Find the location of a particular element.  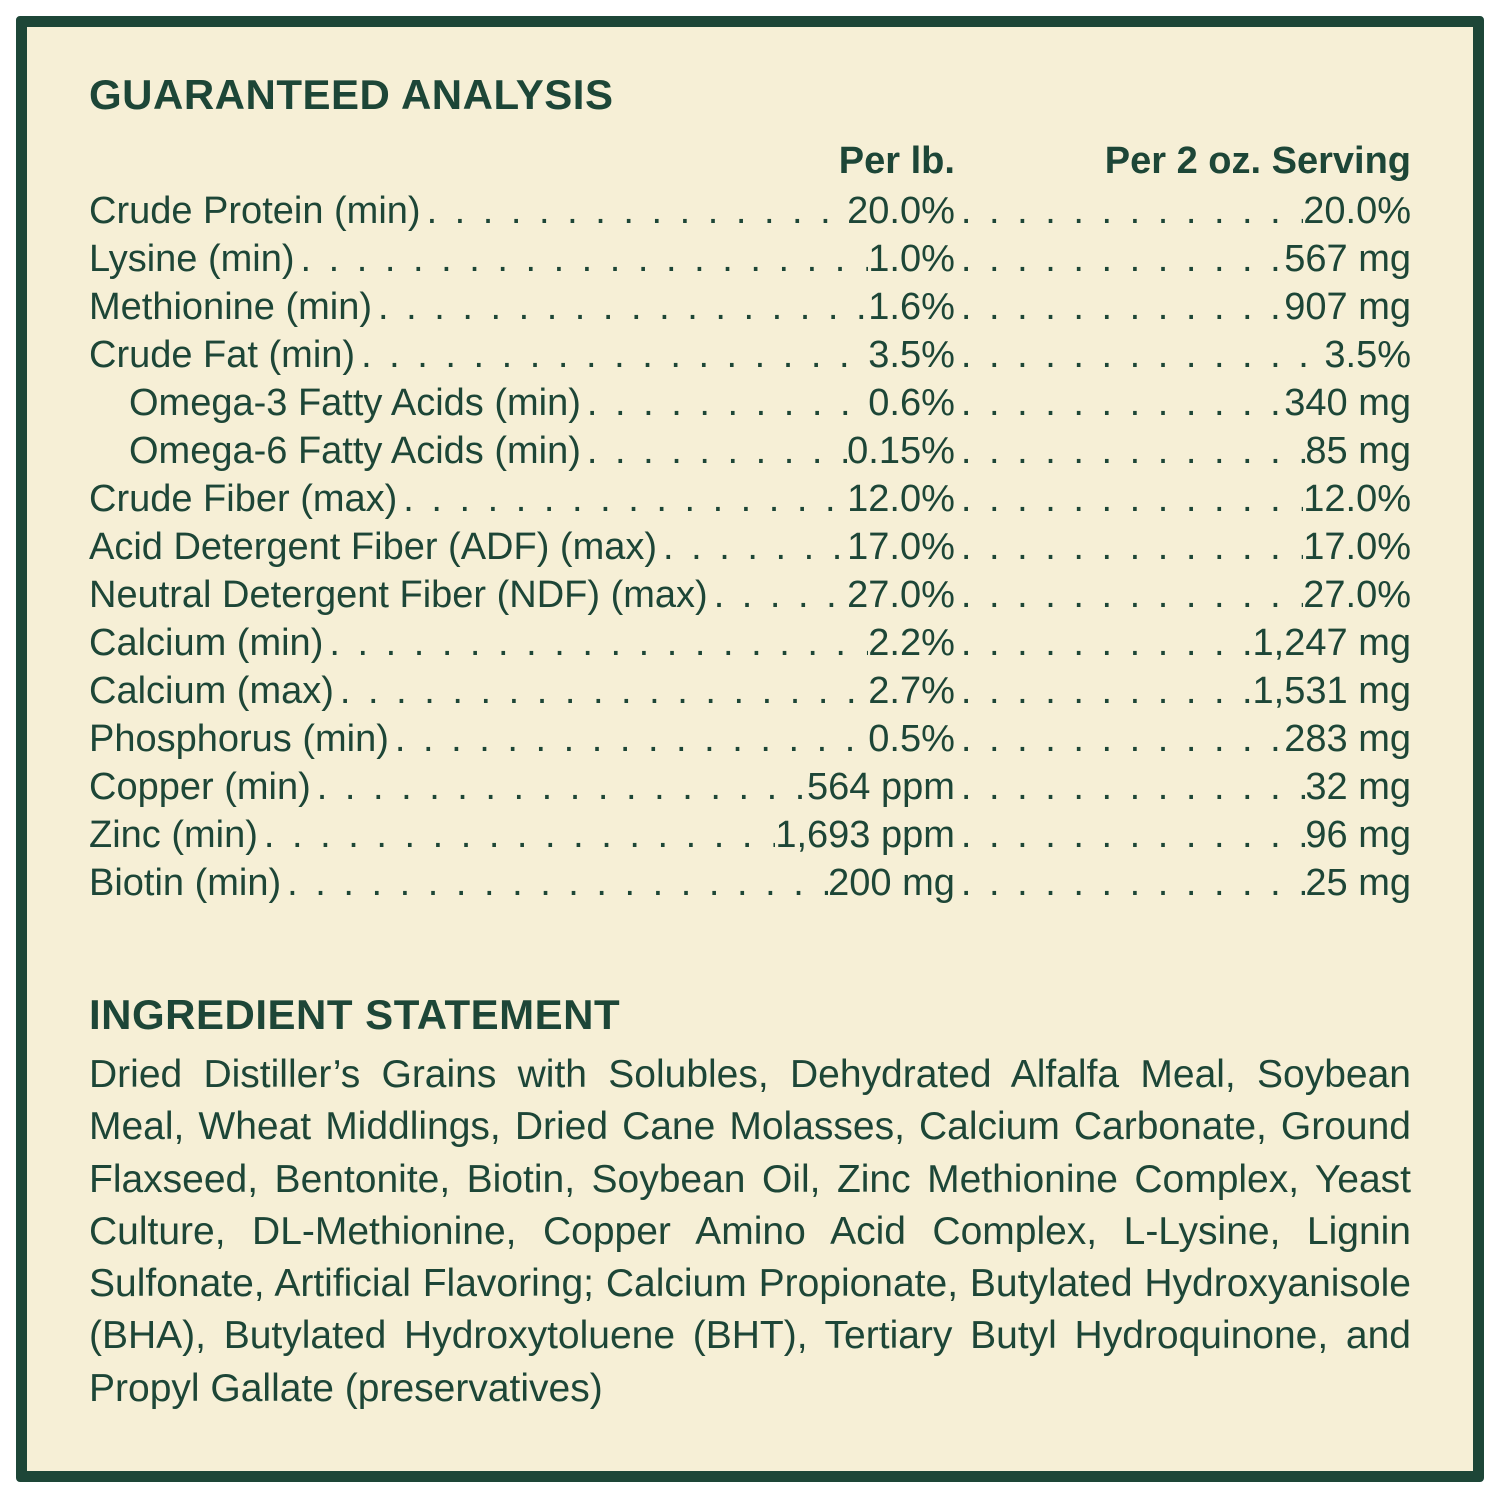

per-lb-value: 2.2% is located at coordinates (911, 643).